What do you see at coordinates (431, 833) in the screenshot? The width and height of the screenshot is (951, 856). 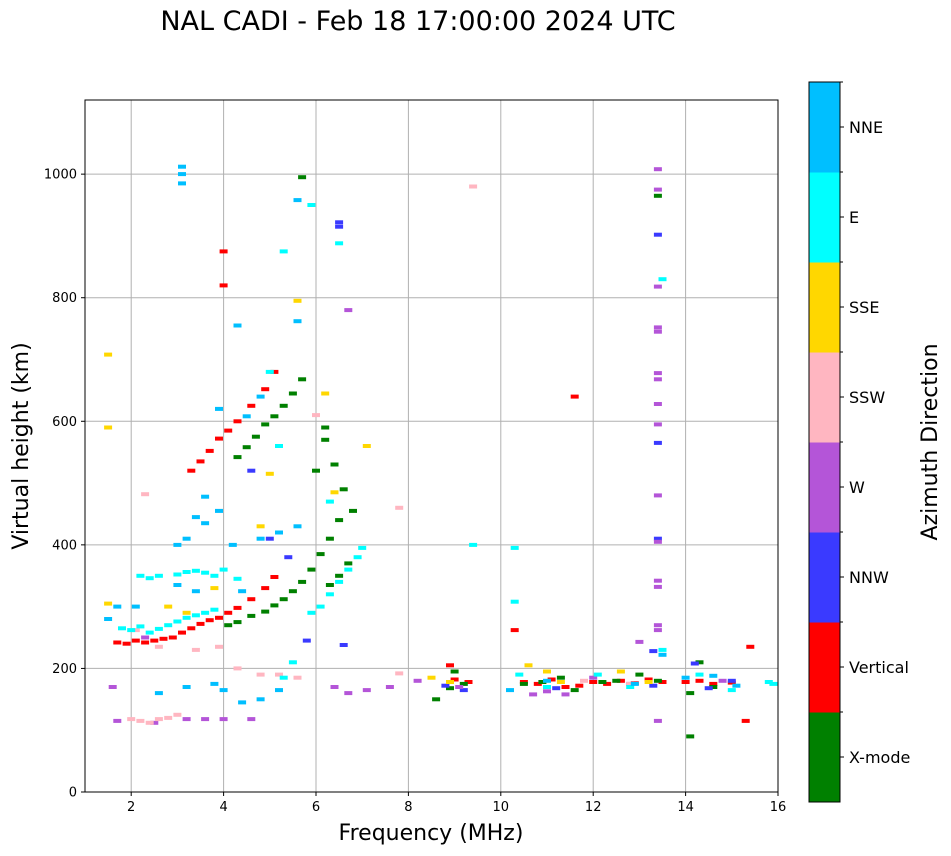 I see `x-axis-label: Frequency (MHz)` at bounding box center [431, 833].